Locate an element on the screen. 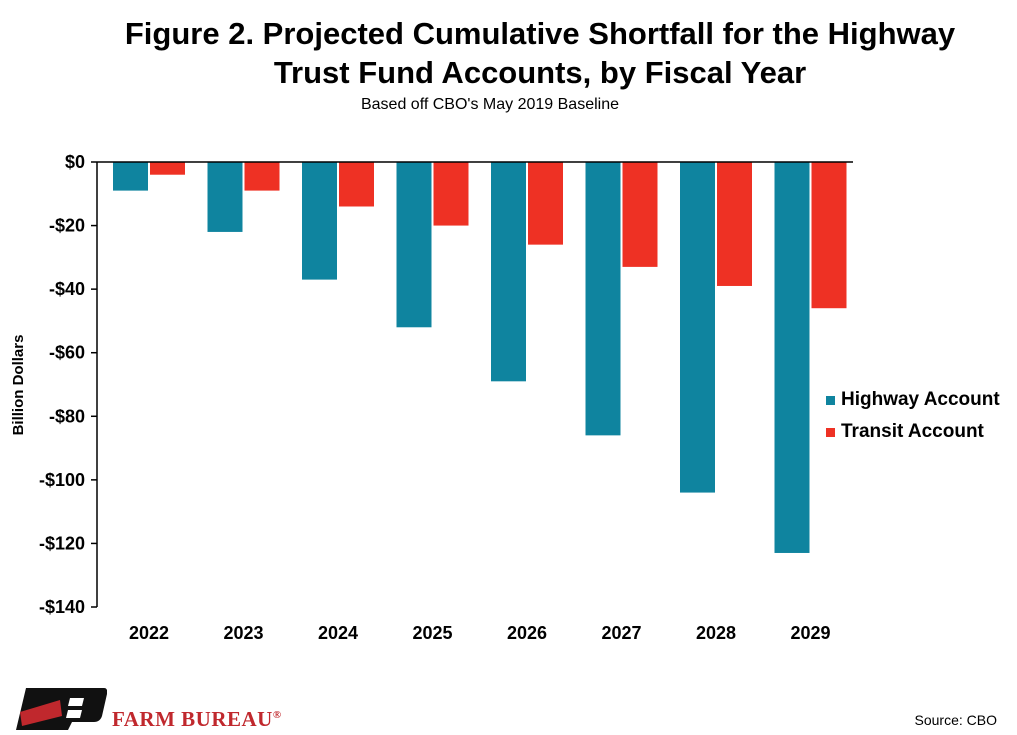 This screenshot has width=1017, height=735. x-tick-label: 2022 is located at coordinates (149, 633).